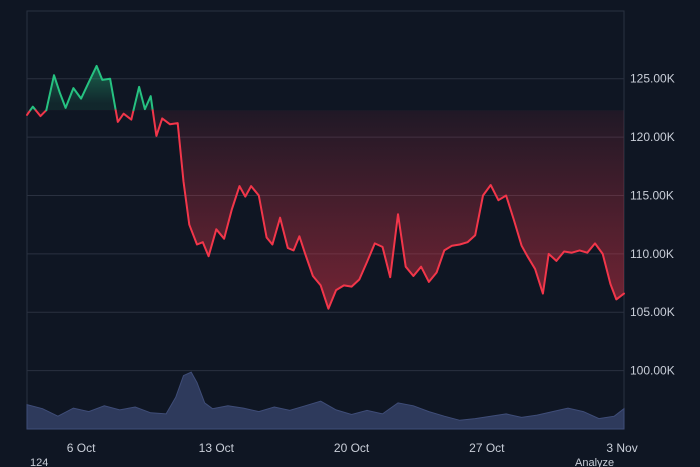 Image resolution: width=700 pixels, height=467 pixels. What do you see at coordinates (594, 462) in the screenshot?
I see `analyze-link: Analyze` at bounding box center [594, 462].